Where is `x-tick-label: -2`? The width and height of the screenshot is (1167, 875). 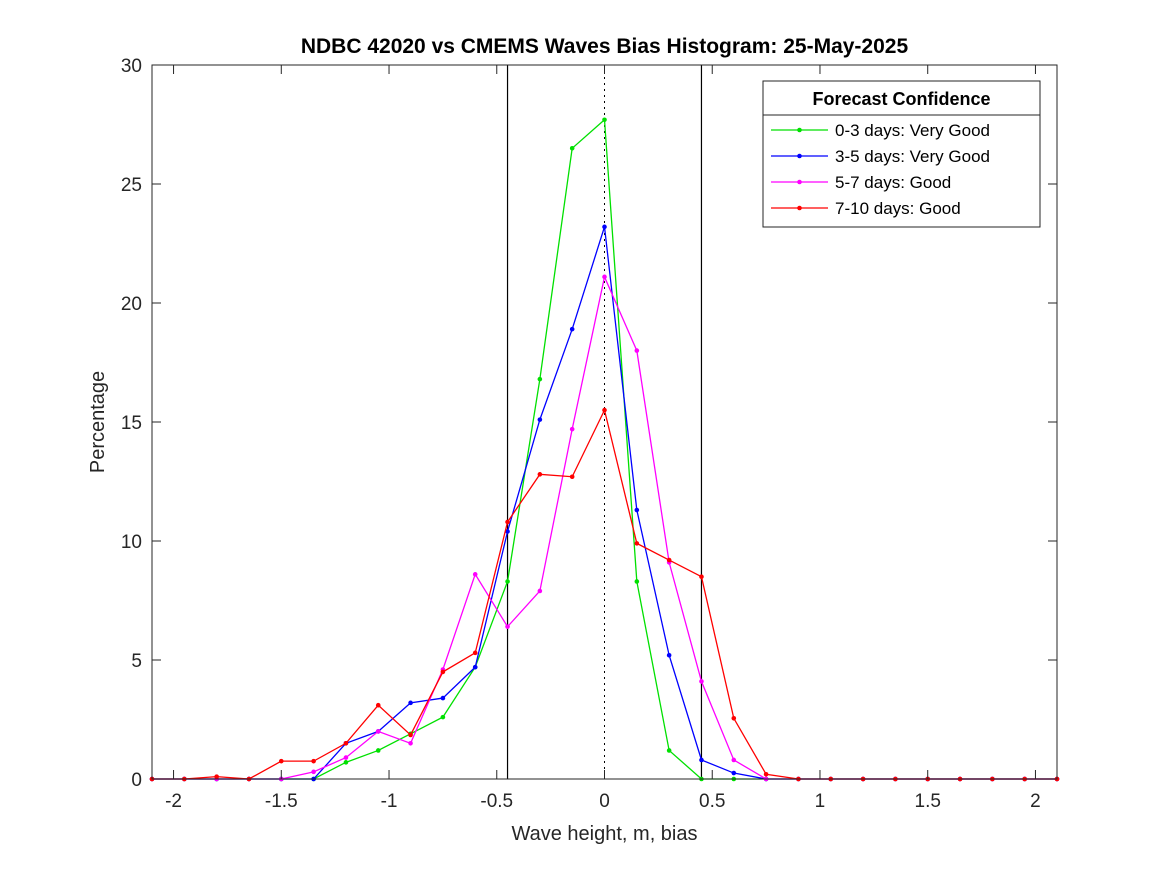 x-tick-label: -2 is located at coordinates (173, 801).